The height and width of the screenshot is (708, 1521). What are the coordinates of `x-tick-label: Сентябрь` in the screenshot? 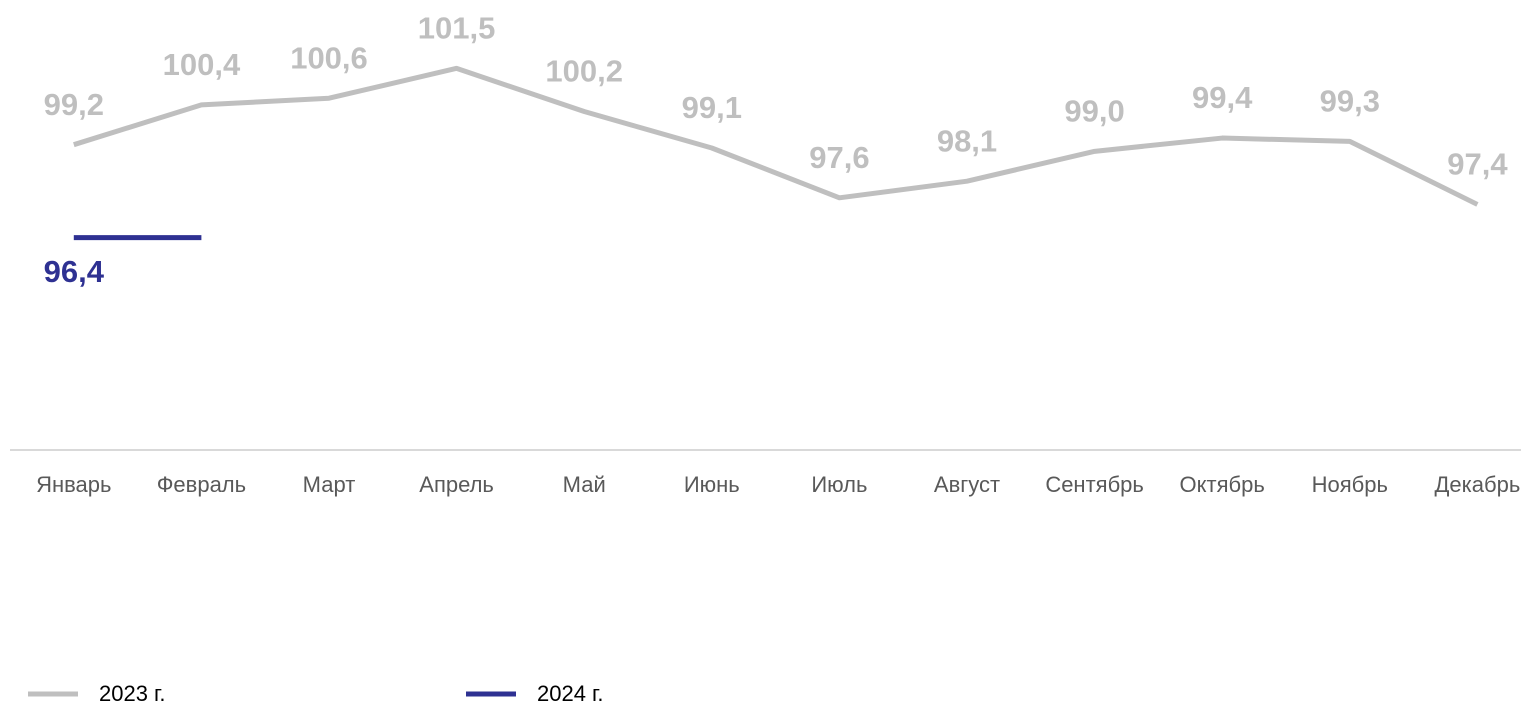 It's located at (1094, 484).